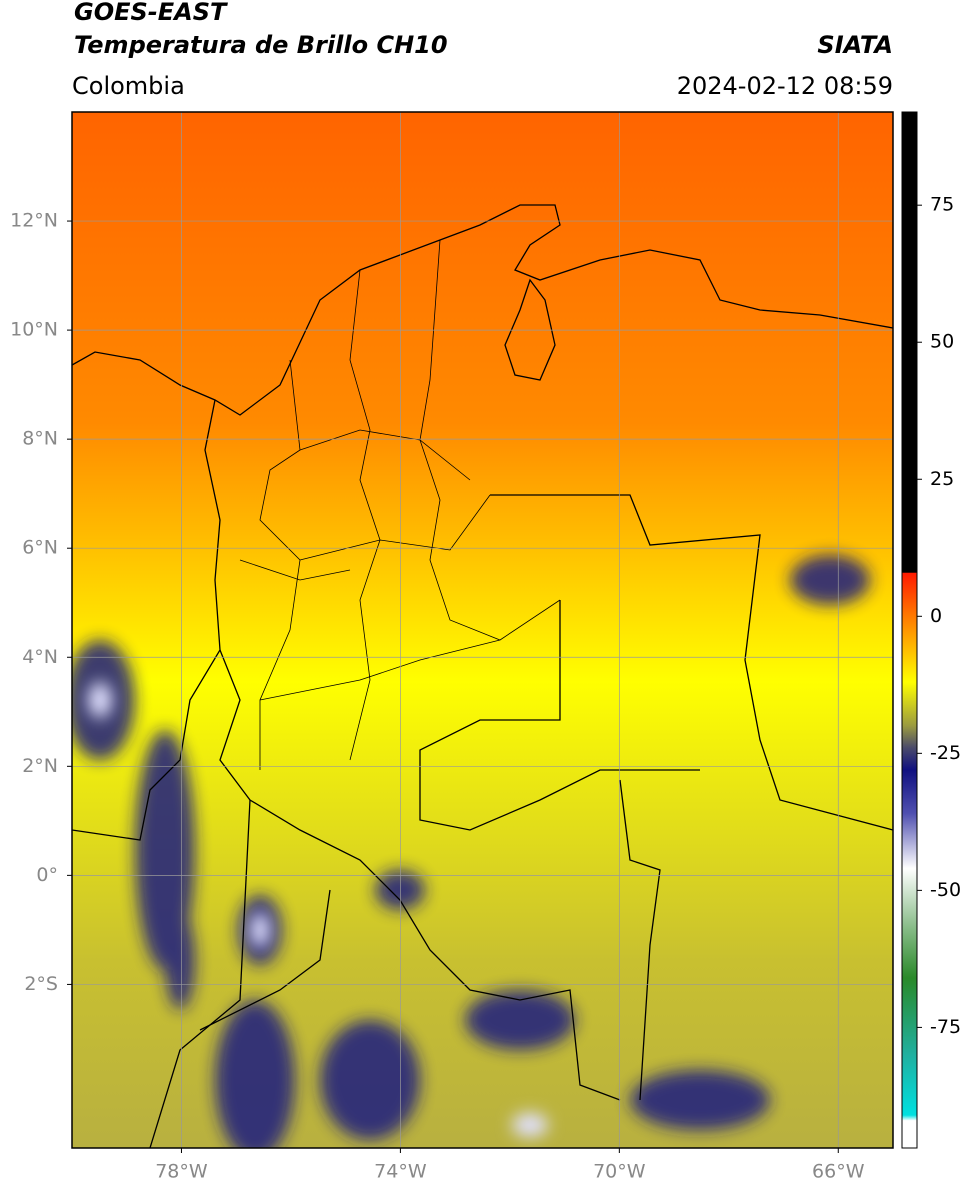 The width and height of the screenshot is (966, 1190). What do you see at coordinates (47, 875) in the screenshot?
I see `y-tick-label: 0°` at bounding box center [47, 875].